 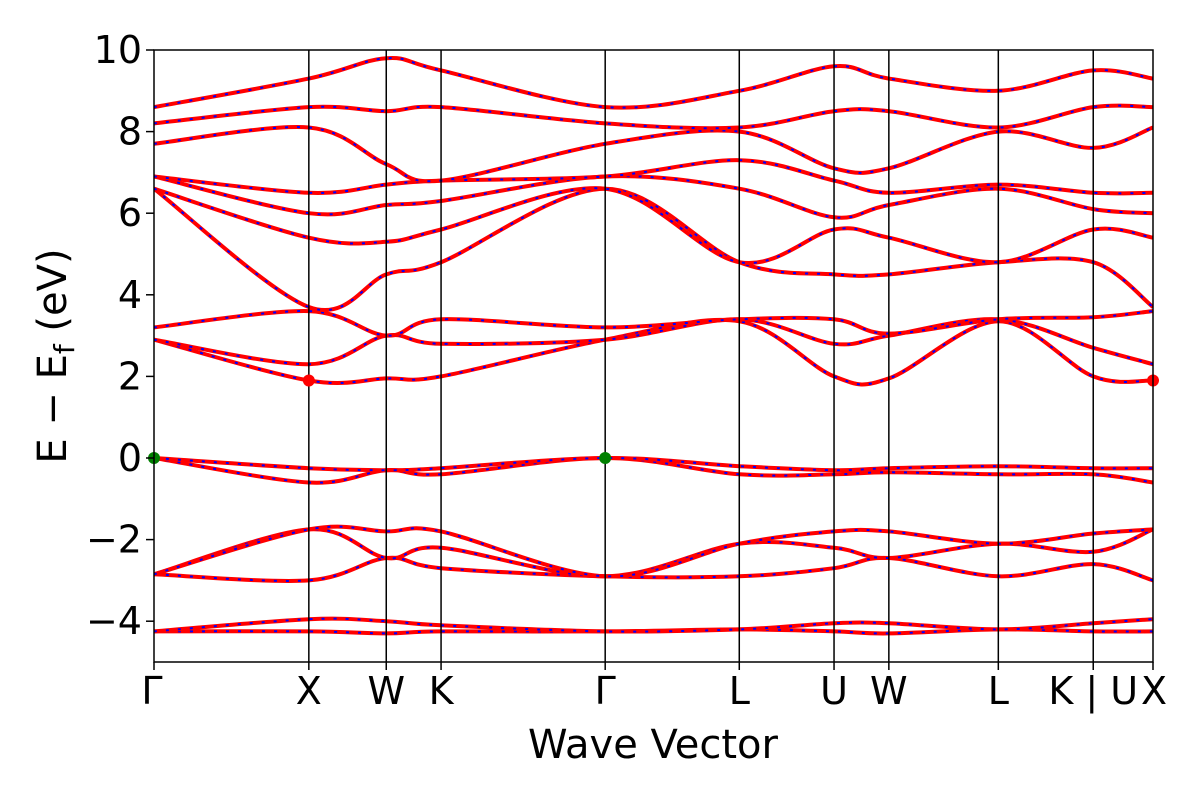 I want to click on x-tick-label: K | U, so click(x=1093, y=691).